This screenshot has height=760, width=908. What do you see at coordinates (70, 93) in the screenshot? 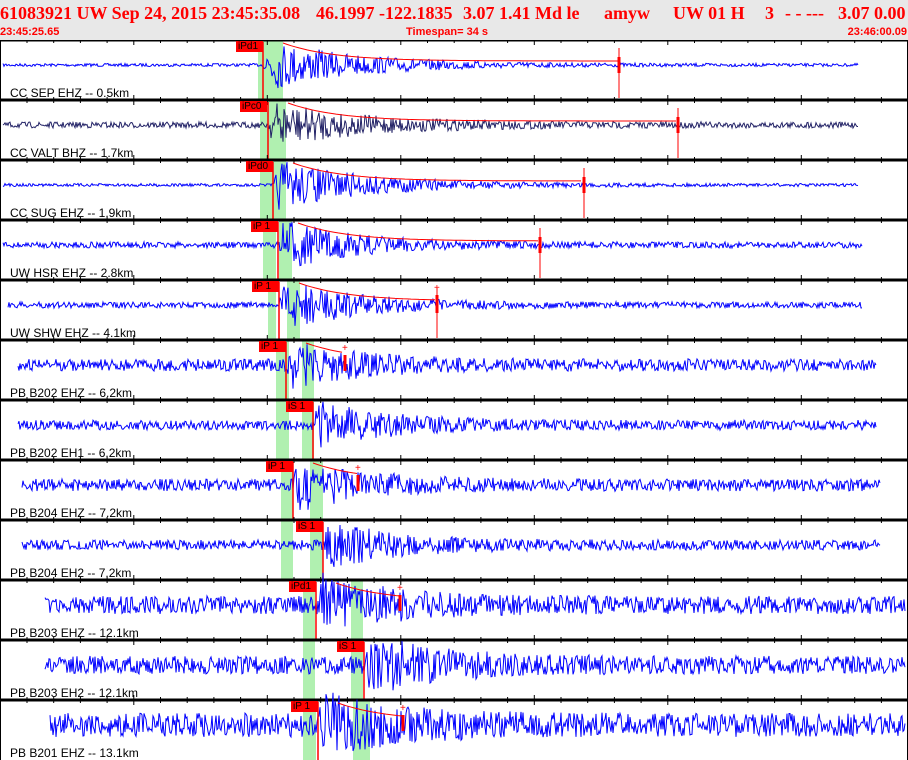
I see `station-label: CC SEP EHZ -- 0.5km` at bounding box center [70, 93].